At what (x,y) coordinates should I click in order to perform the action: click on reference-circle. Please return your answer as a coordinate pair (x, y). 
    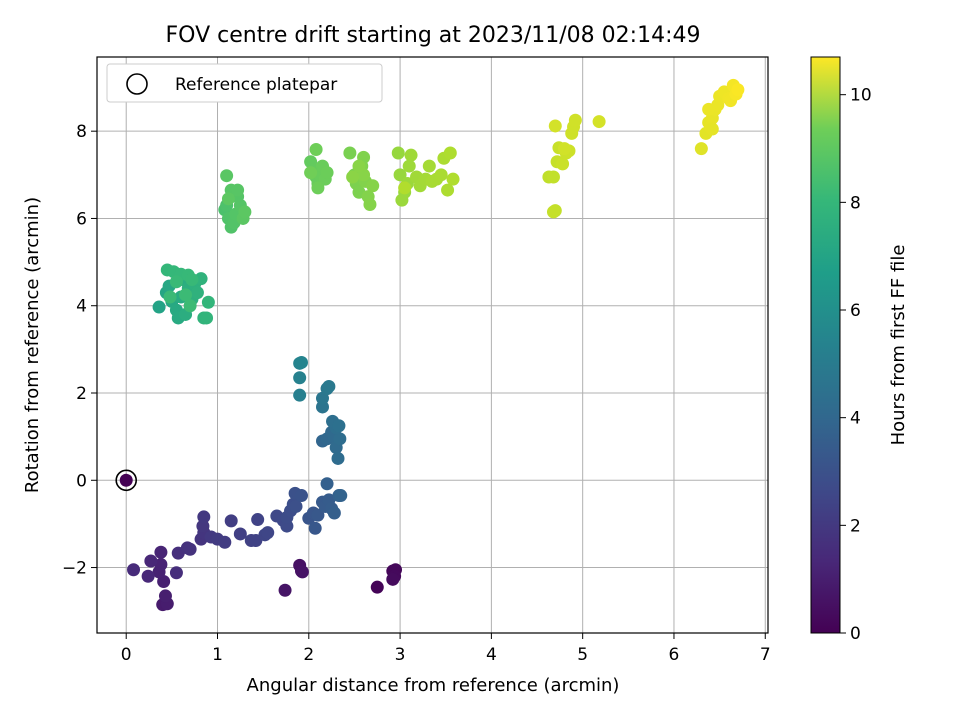
    Looking at the image, I should click on (126, 480).